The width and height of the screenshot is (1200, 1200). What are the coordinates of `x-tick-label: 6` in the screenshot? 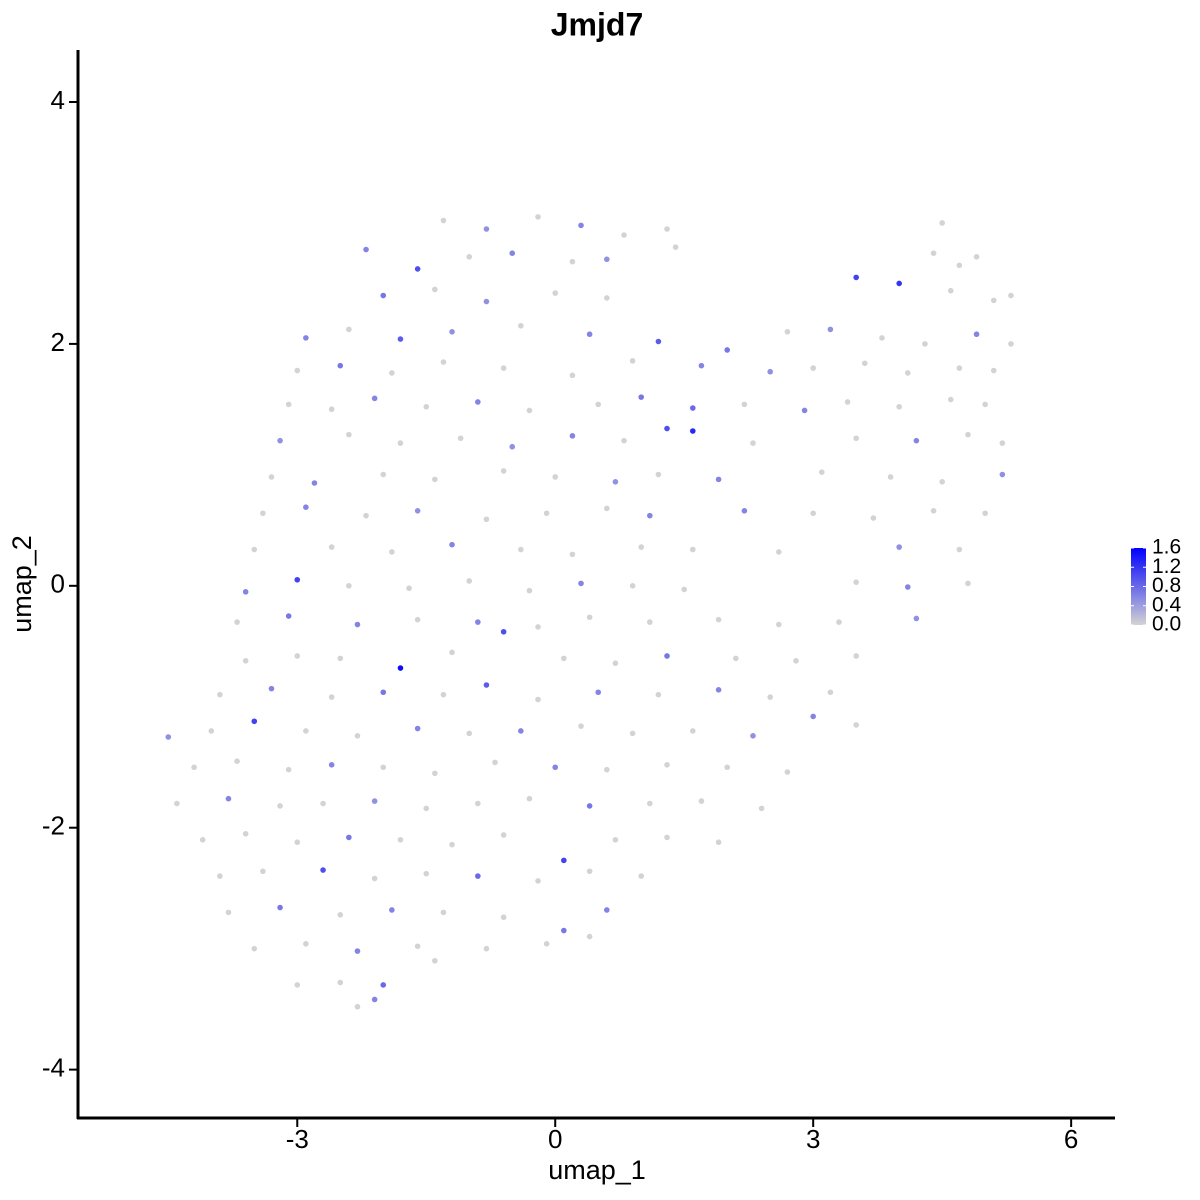 It's located at (1071, 1139).